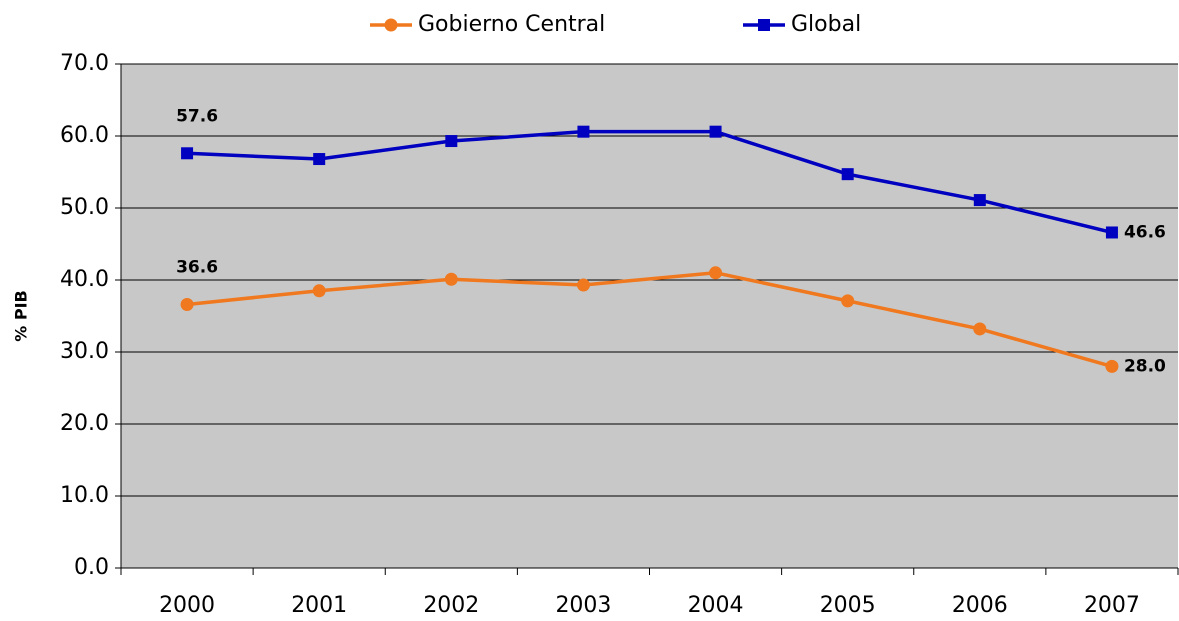 The height and width of the screenshot is (621, 1179). I want to click on x-tick-label: 2001, so click(319, 605).